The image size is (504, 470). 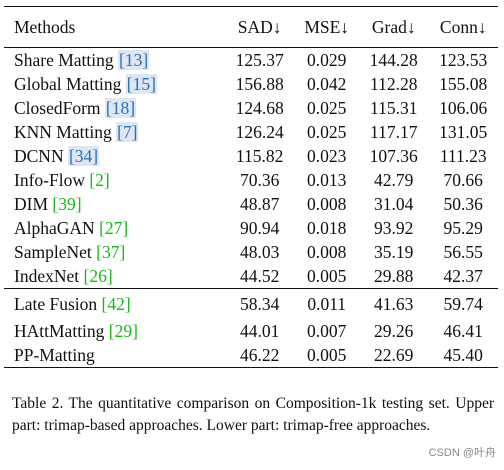 I want to click on citation-link: [2], so click(x=99, y=180).